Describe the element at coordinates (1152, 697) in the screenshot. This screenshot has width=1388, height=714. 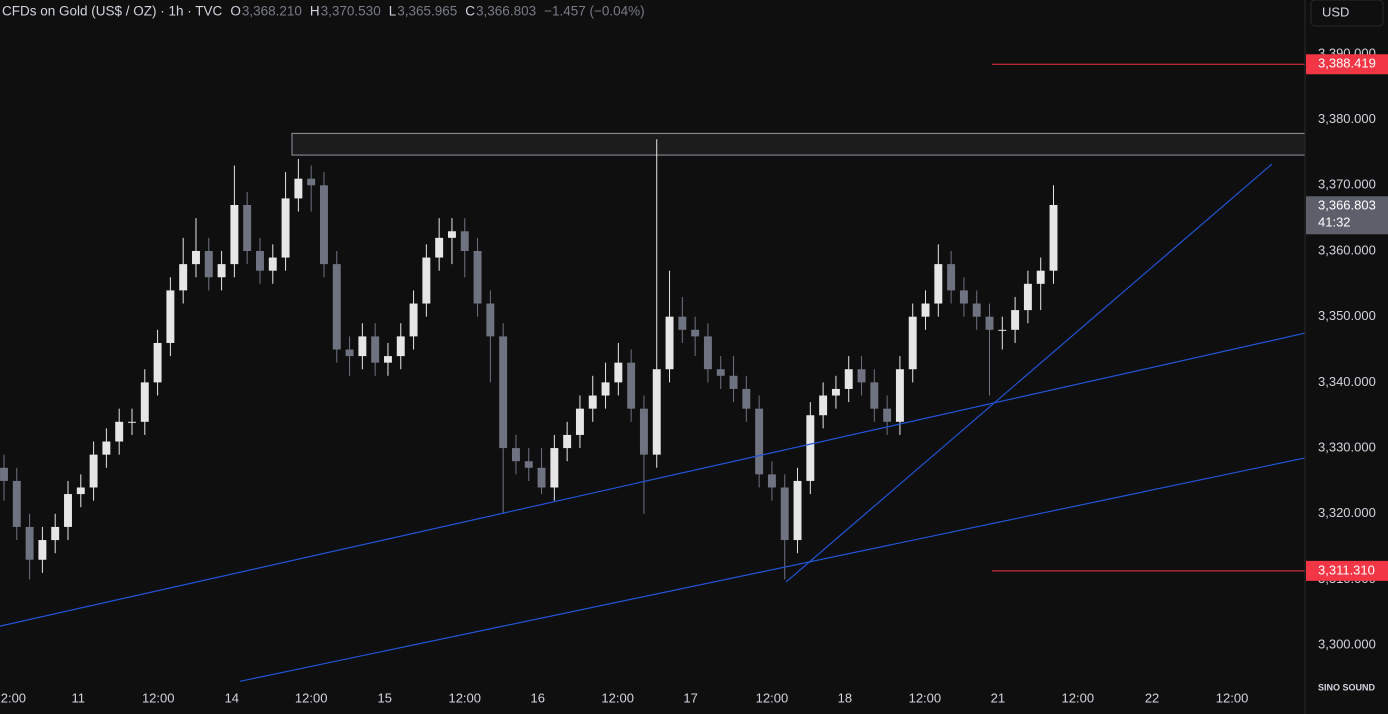
I see `x-tick-label: 22` at that location.